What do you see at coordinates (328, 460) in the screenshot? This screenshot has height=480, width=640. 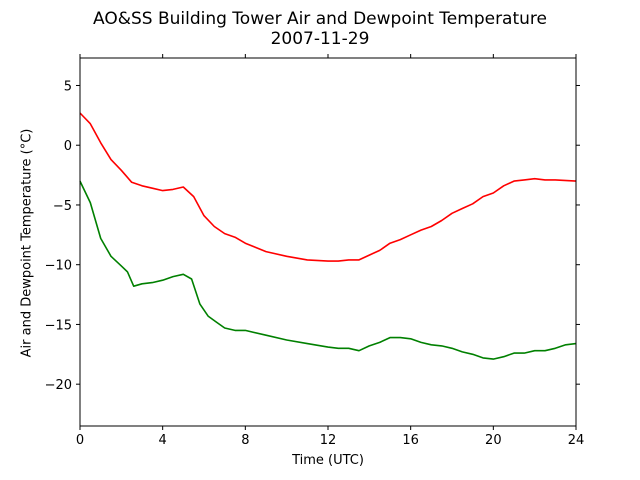 I see `x-axis-label: Time (UTC)` at bounding box center [328, 460].